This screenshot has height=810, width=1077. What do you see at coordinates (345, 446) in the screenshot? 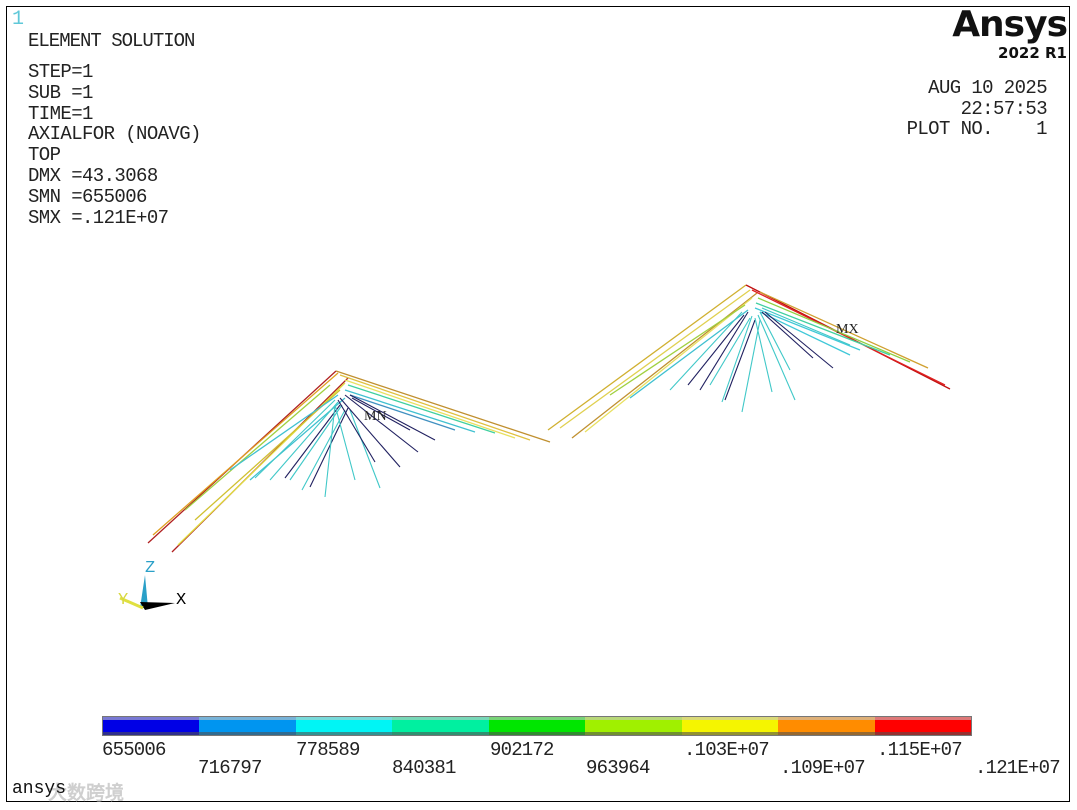
I see `left-arch-cables` at bounding box center [345, 446].